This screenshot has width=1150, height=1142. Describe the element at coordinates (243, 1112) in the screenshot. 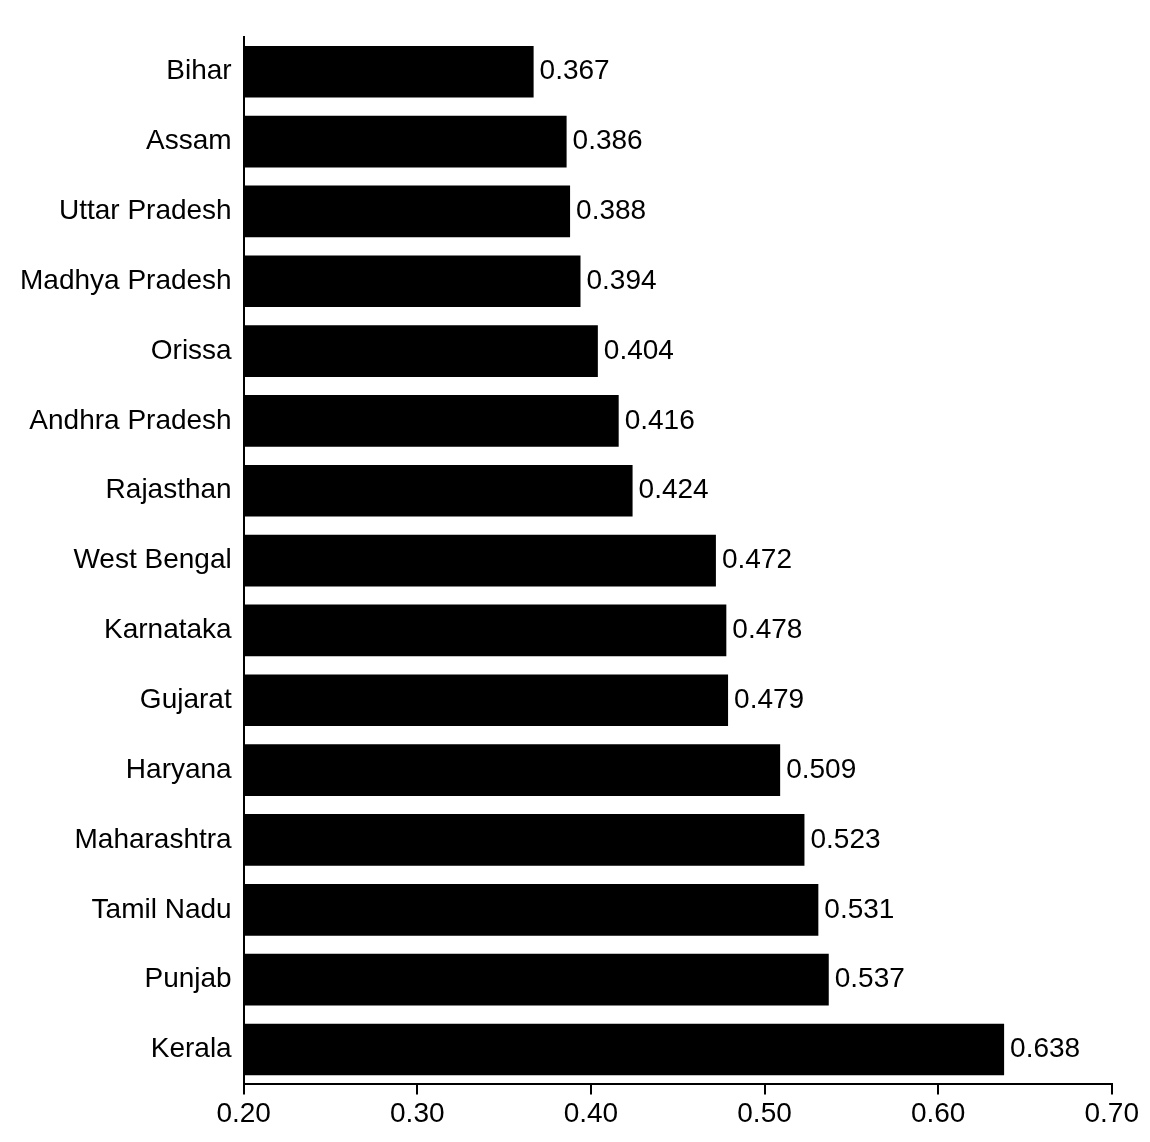

I see `x-tick-label: 0.20` at that location.